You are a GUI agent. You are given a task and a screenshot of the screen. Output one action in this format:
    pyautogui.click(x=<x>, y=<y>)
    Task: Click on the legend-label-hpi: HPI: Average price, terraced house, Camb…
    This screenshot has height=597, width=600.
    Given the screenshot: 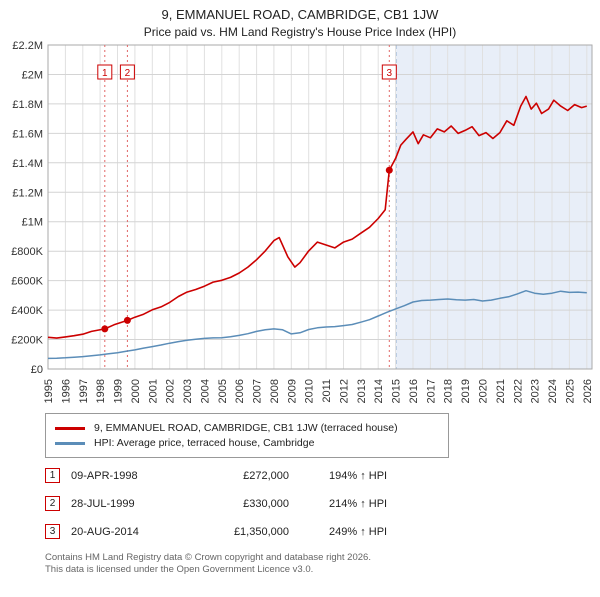 What is the action you would take?
    pyautogui.click(x=204, y=443)
    